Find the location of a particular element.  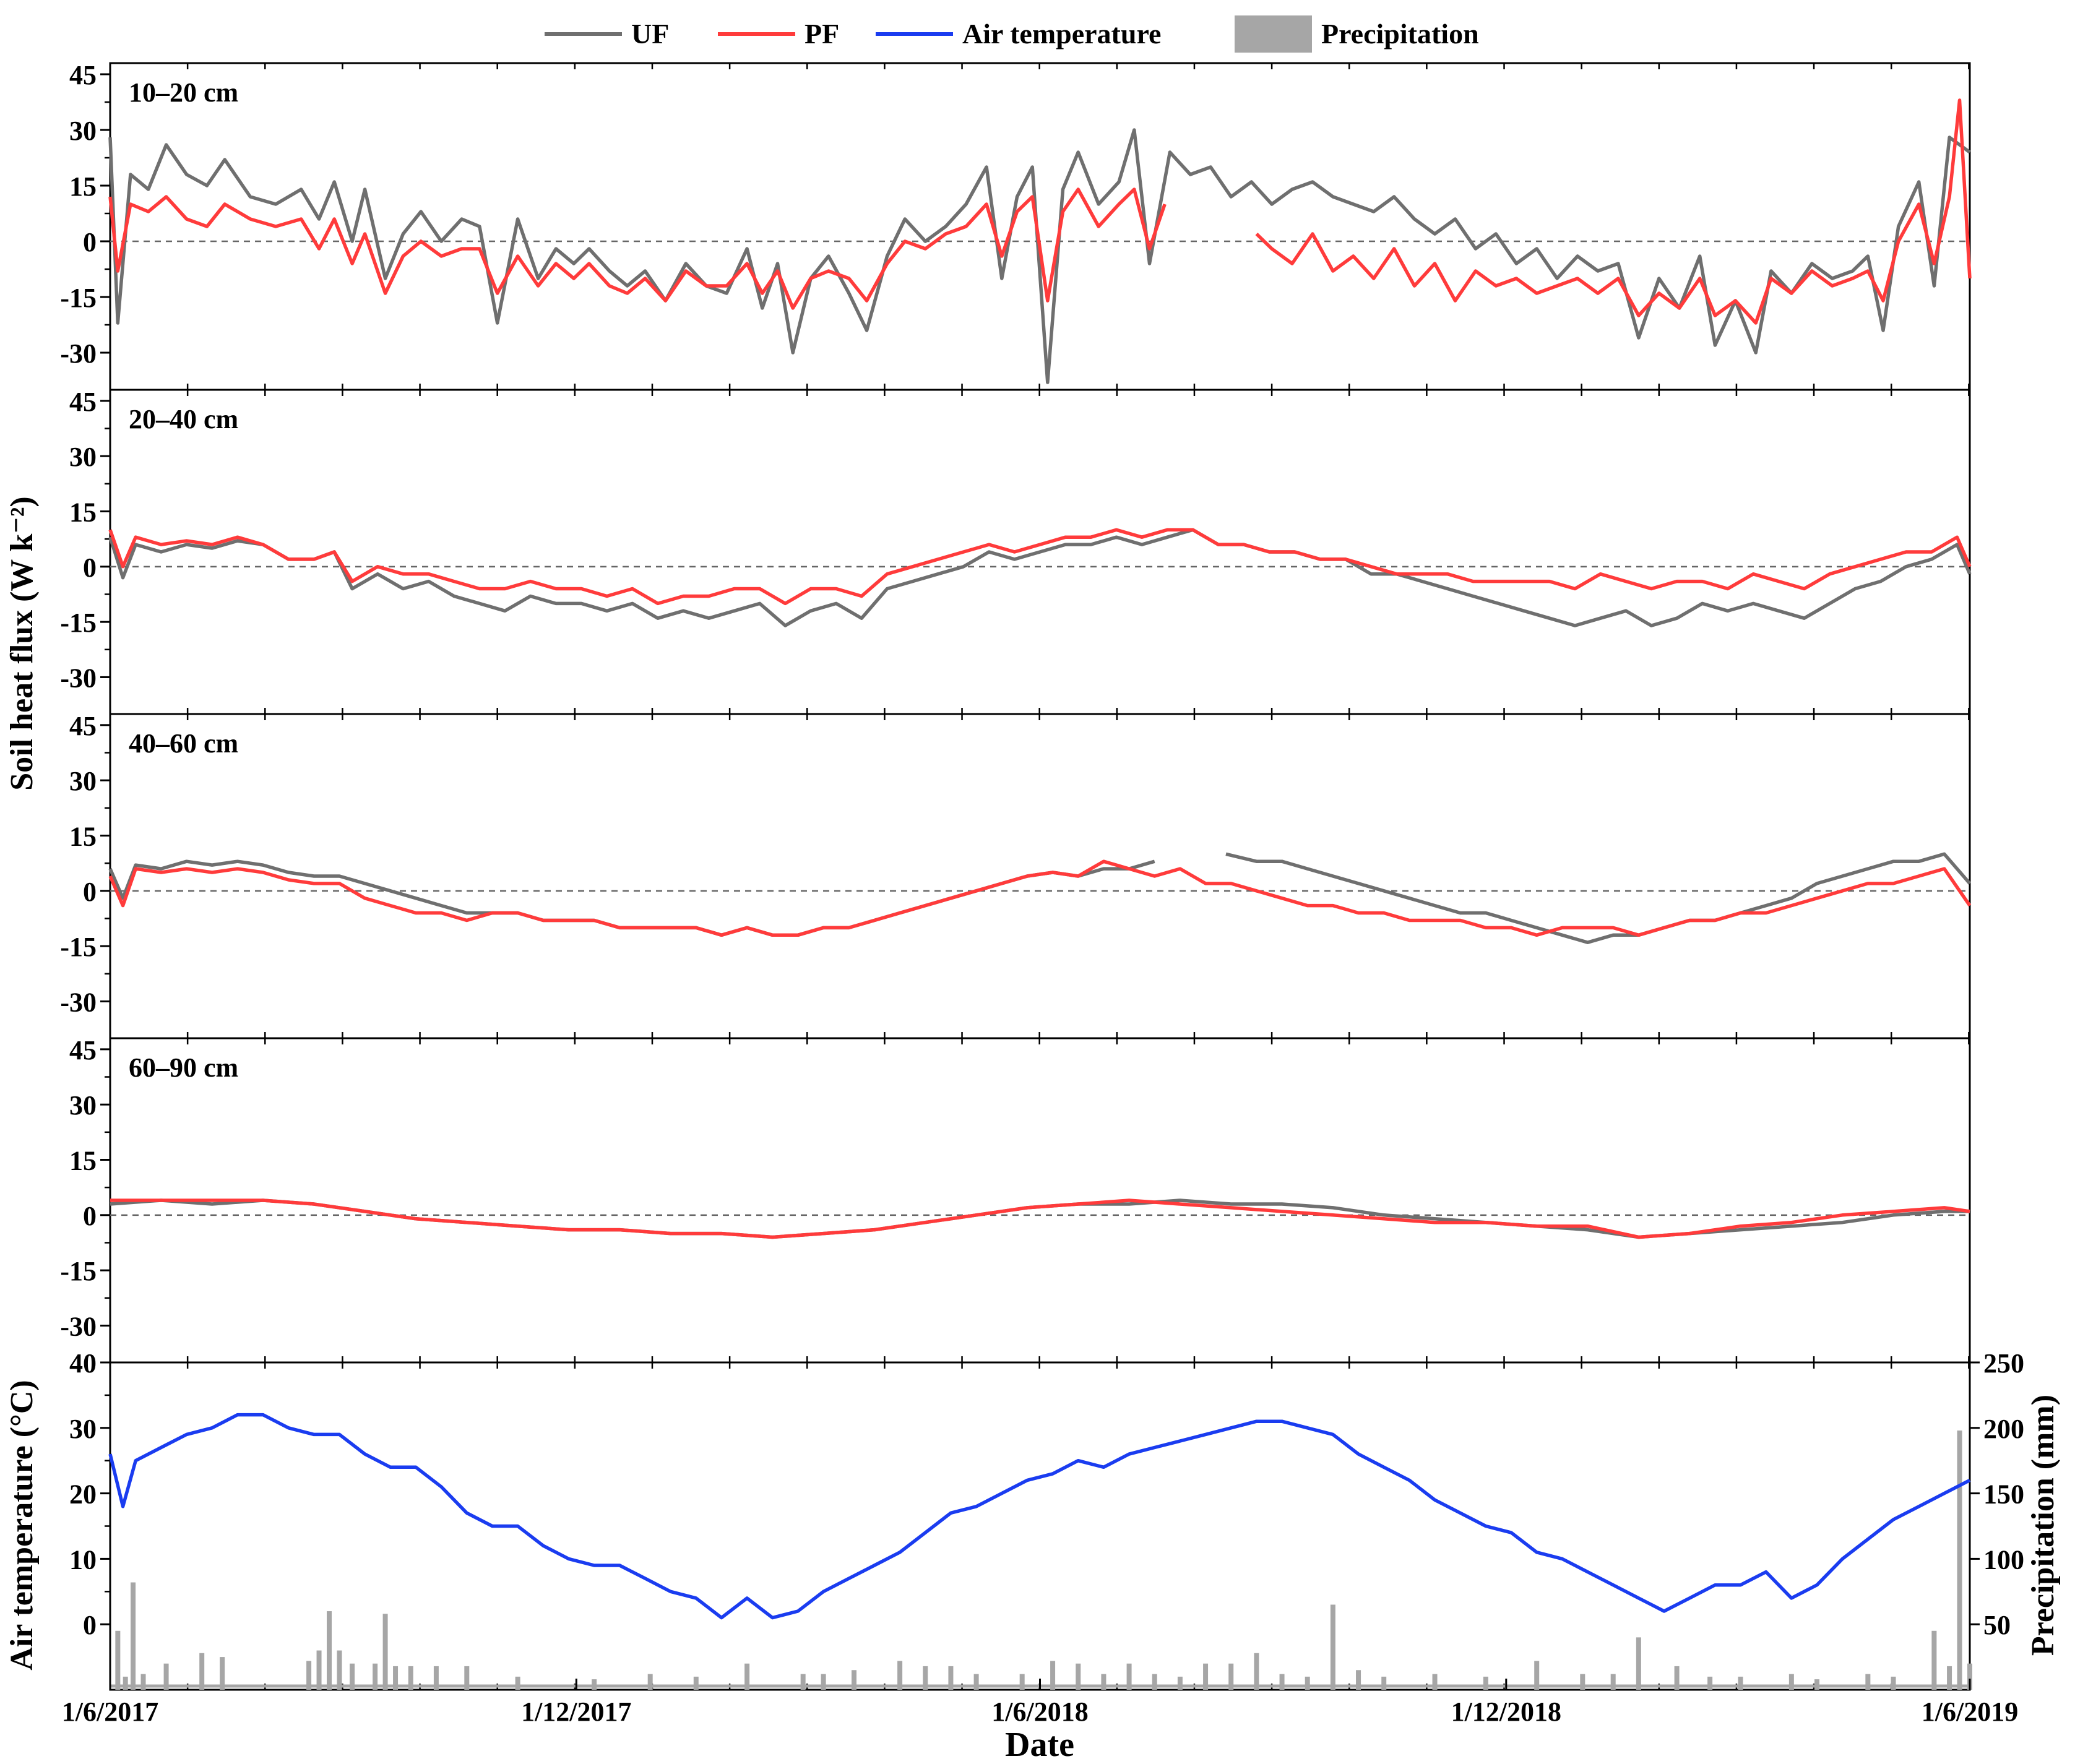

y-tick-label: 10 is located at coordinates (83, 1560).